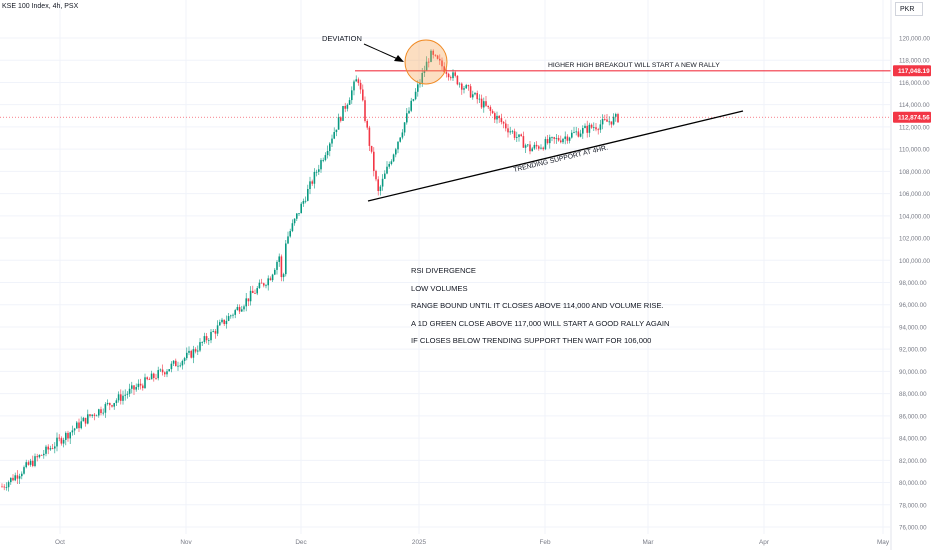 This screenshot has height=550, width=932. What do you see at coordinates (913, 416) in the screenshot?
I see `y-tick-label: 86,000.00` at bounding box center [913, 416].